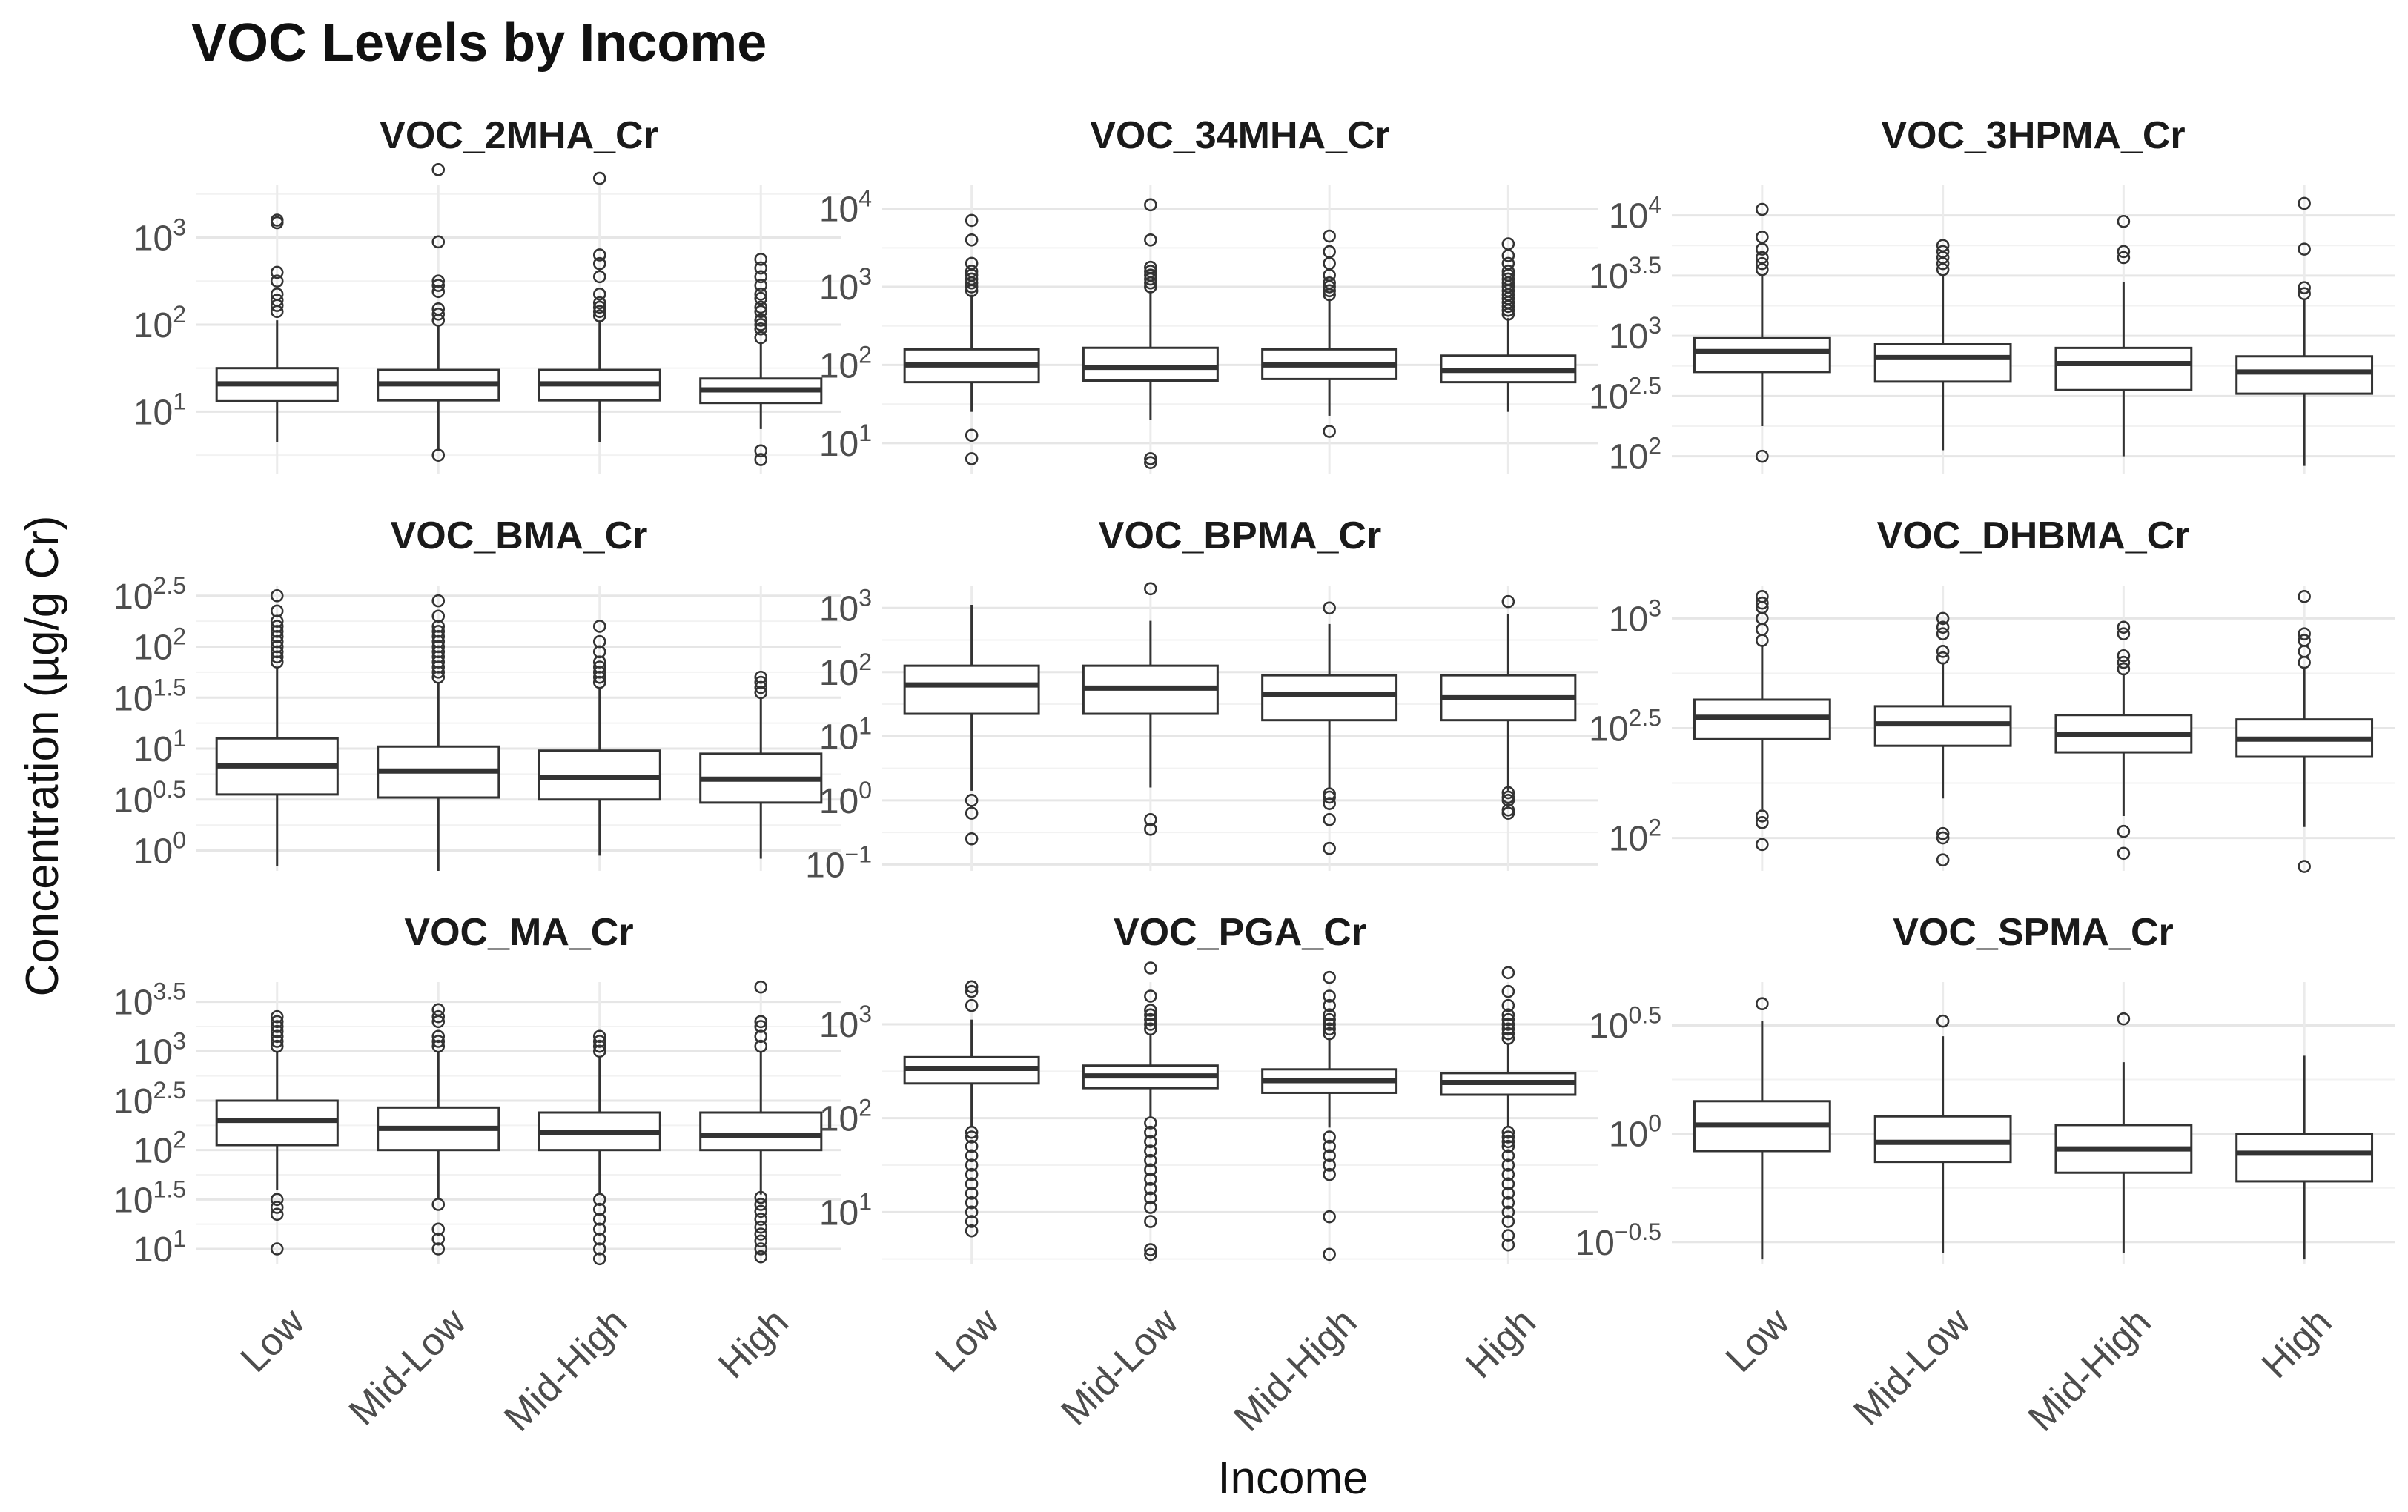 The width and height of the screenshot is (2408, 1512). What do you see at coordinates (169, 992) in the screenshot?
I see `y-tick-exponent: 3.5` at bounding box center [169, 992].